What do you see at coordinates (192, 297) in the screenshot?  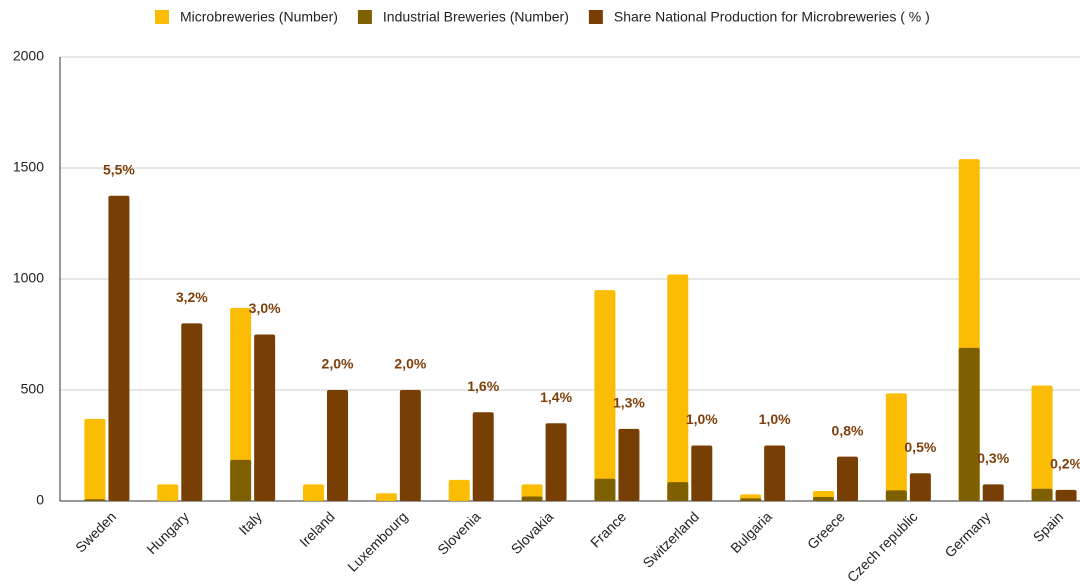 I see `value-label: 3,2%` at bounding box center [192, 297].